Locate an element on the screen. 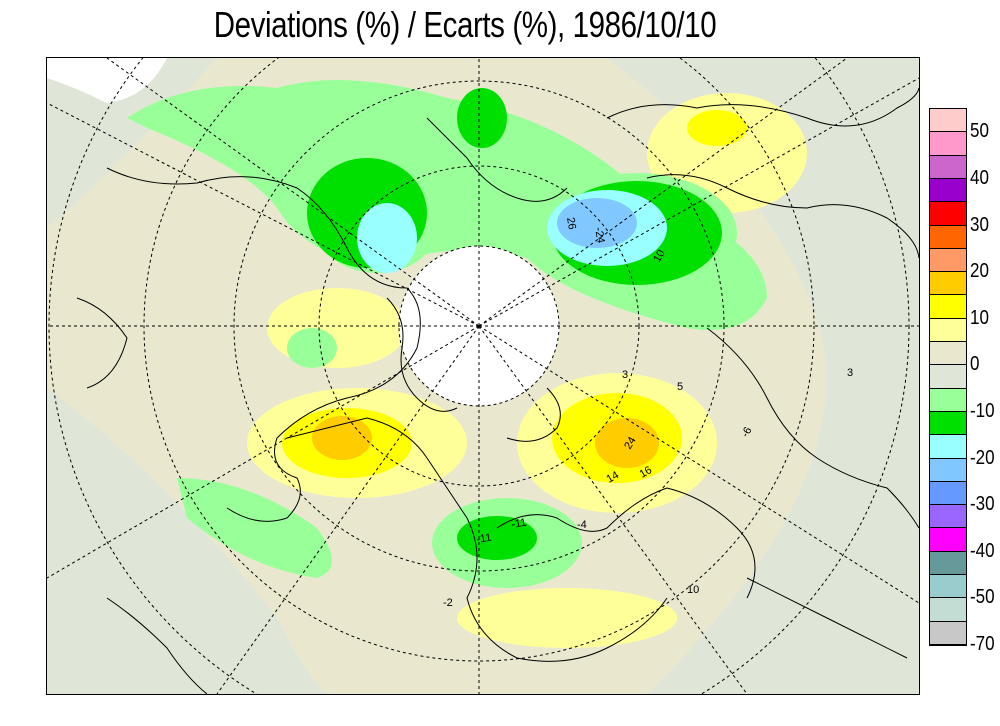 The width and height of the screenshot is (1000, 726). zone-neutral-sw is located at coordinates (187, 541).